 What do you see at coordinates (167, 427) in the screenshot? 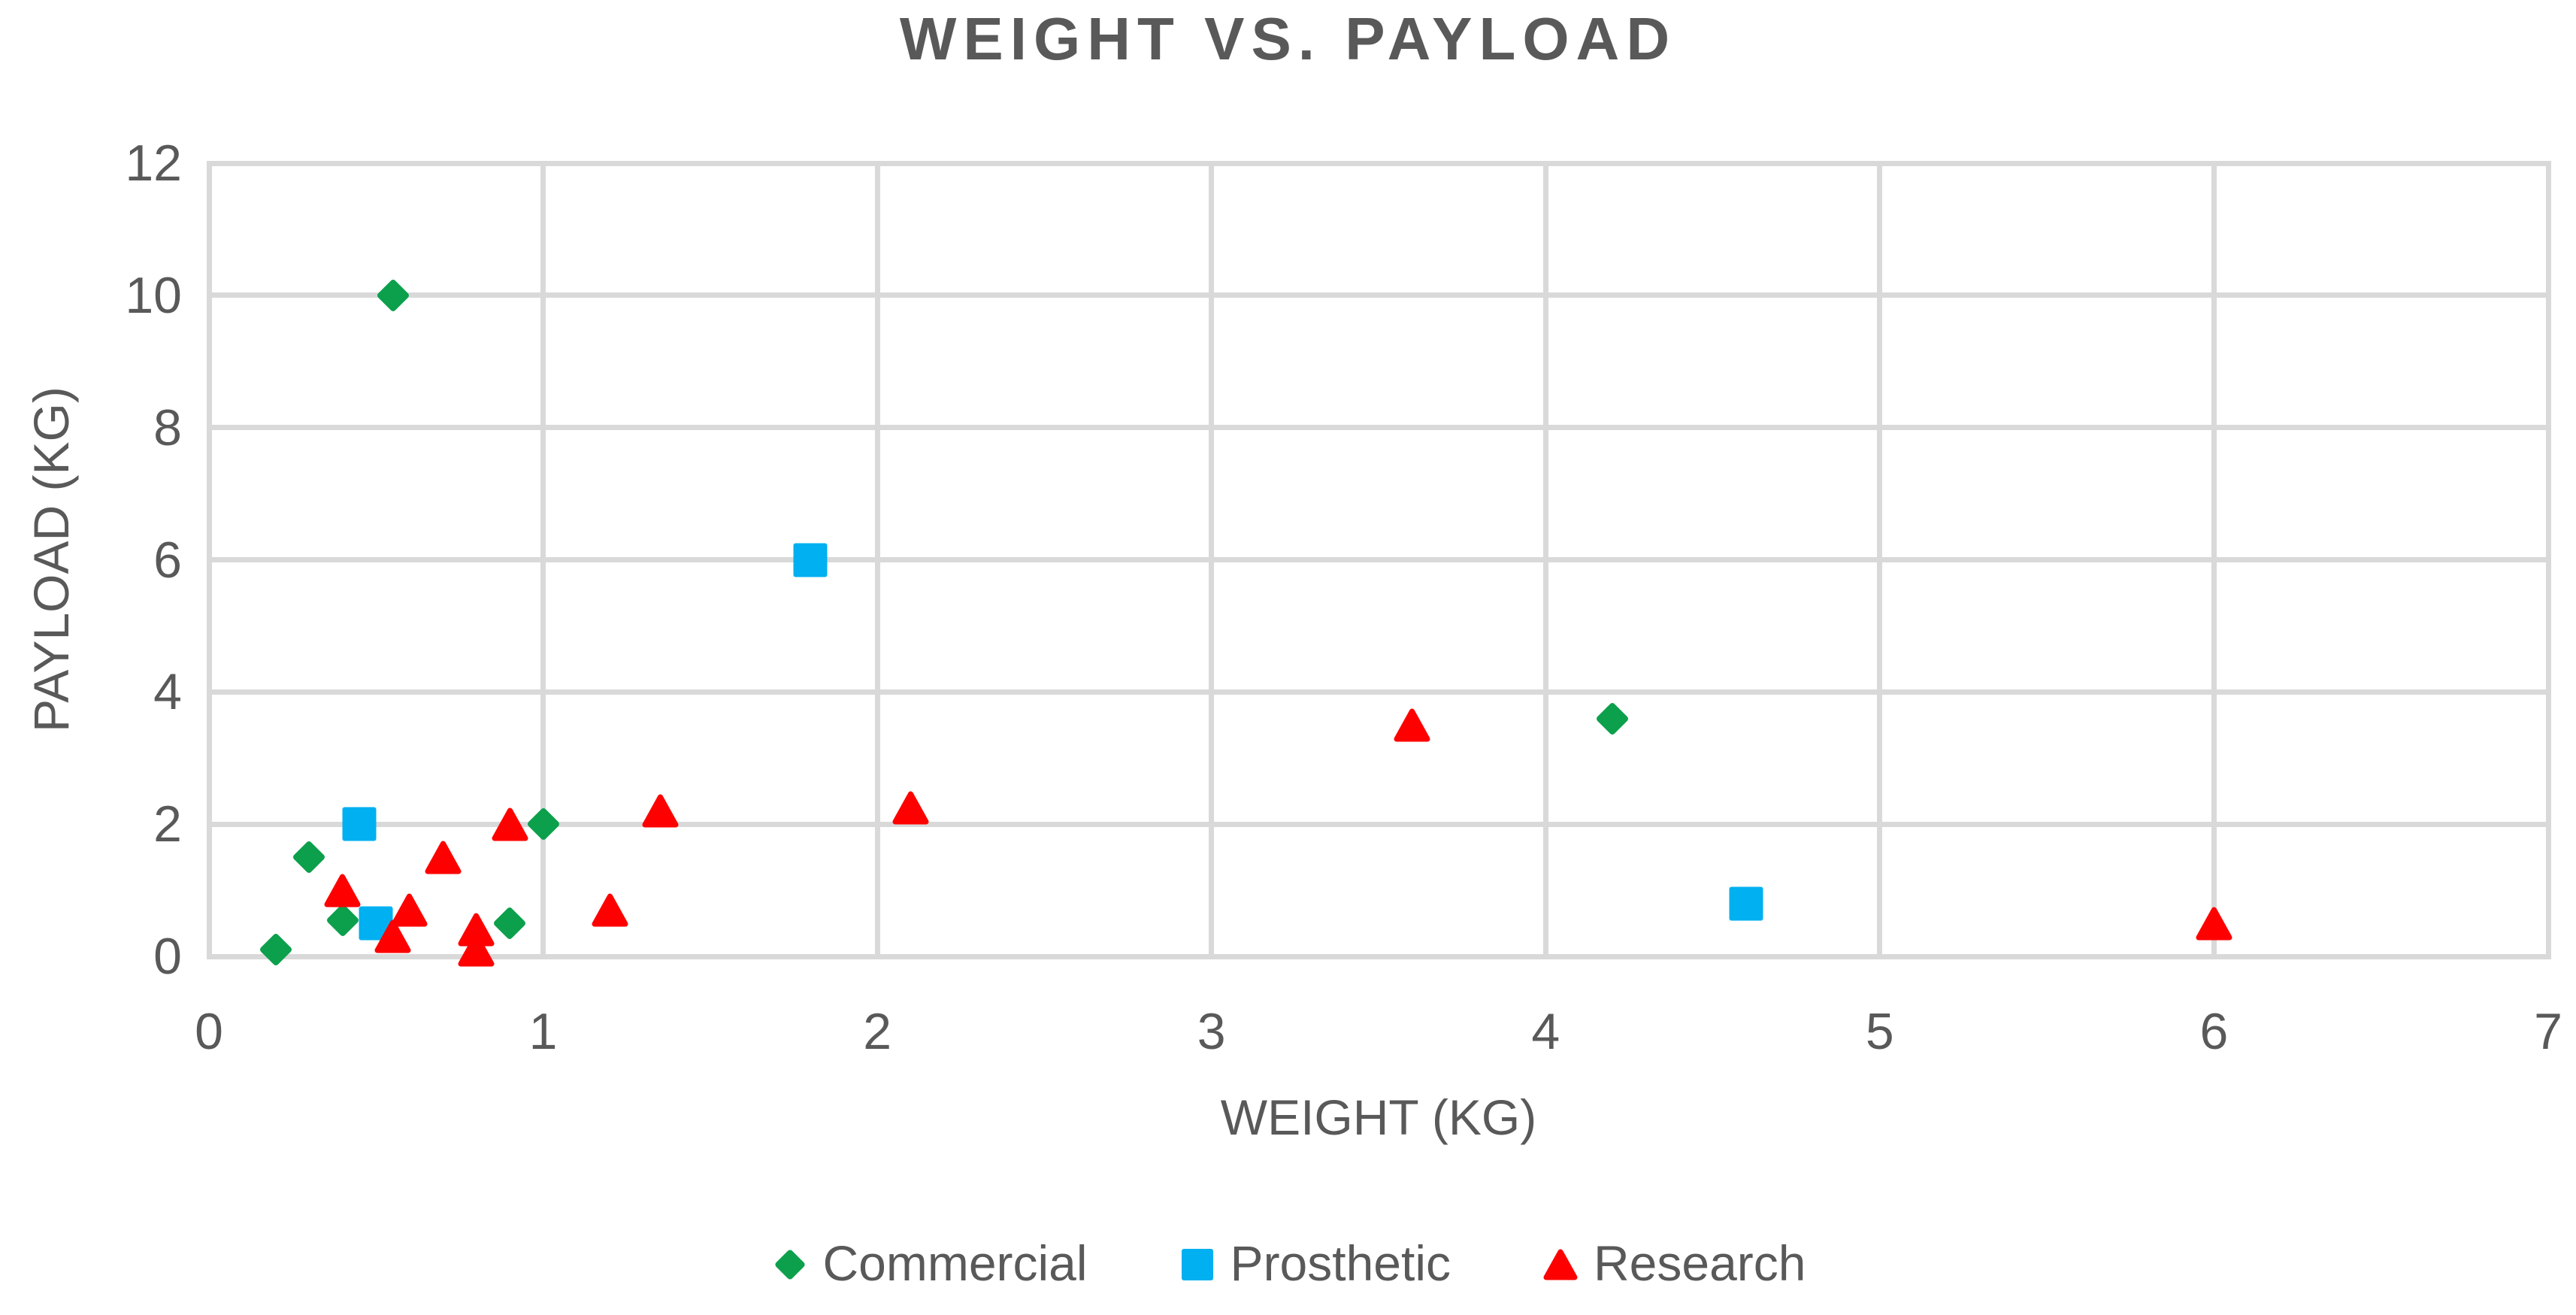
I see `y-tick-label: 8` at bounding box center [167, 427].